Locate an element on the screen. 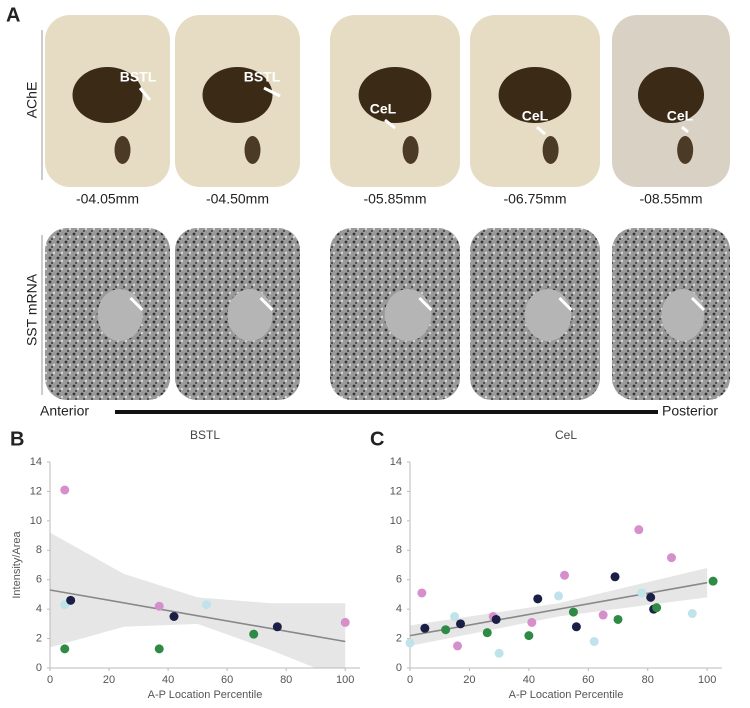  chart-title: BSTL is located at coordinates (205, 435).